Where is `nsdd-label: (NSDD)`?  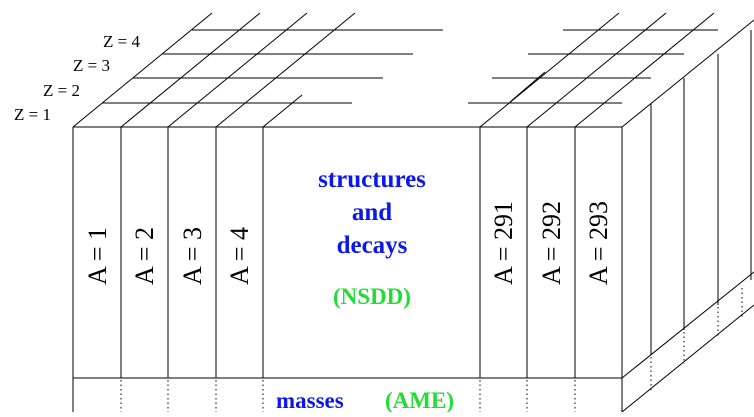
nsdd-label: (NSDD) is located at coordinates (372, 296).